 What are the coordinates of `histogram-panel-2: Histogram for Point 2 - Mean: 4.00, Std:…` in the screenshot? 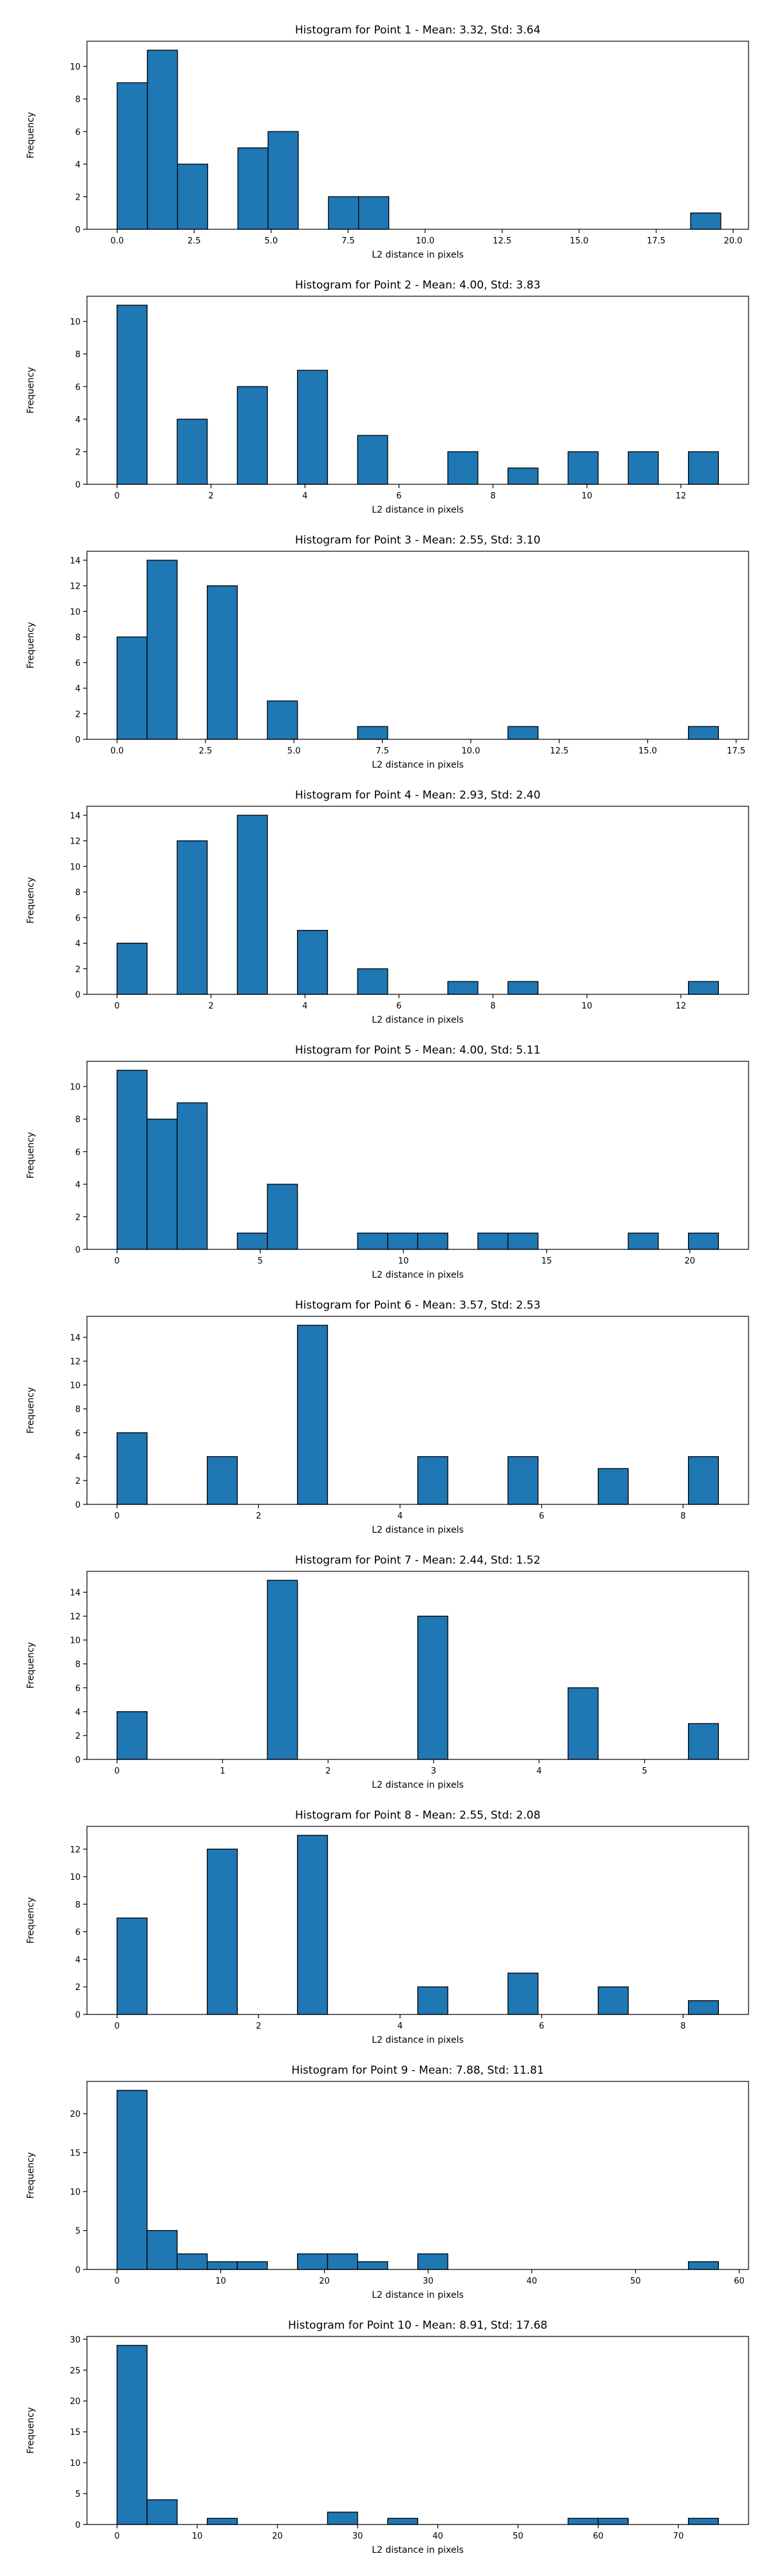 It's located at (387, 397).